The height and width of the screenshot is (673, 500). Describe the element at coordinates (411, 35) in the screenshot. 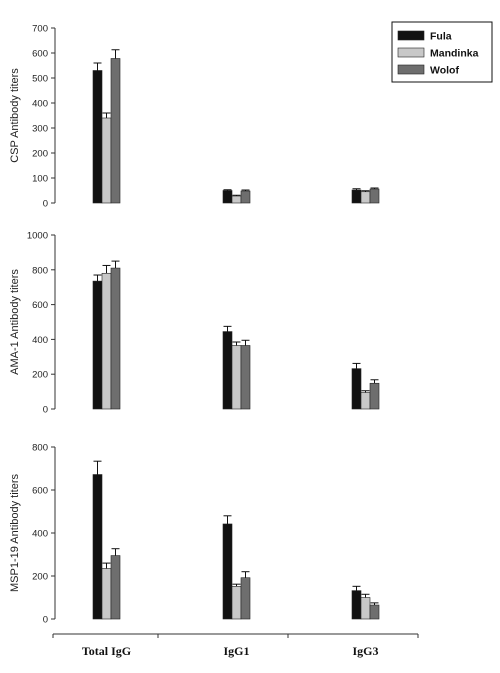

I see `legend-swatch-fula` at that location.